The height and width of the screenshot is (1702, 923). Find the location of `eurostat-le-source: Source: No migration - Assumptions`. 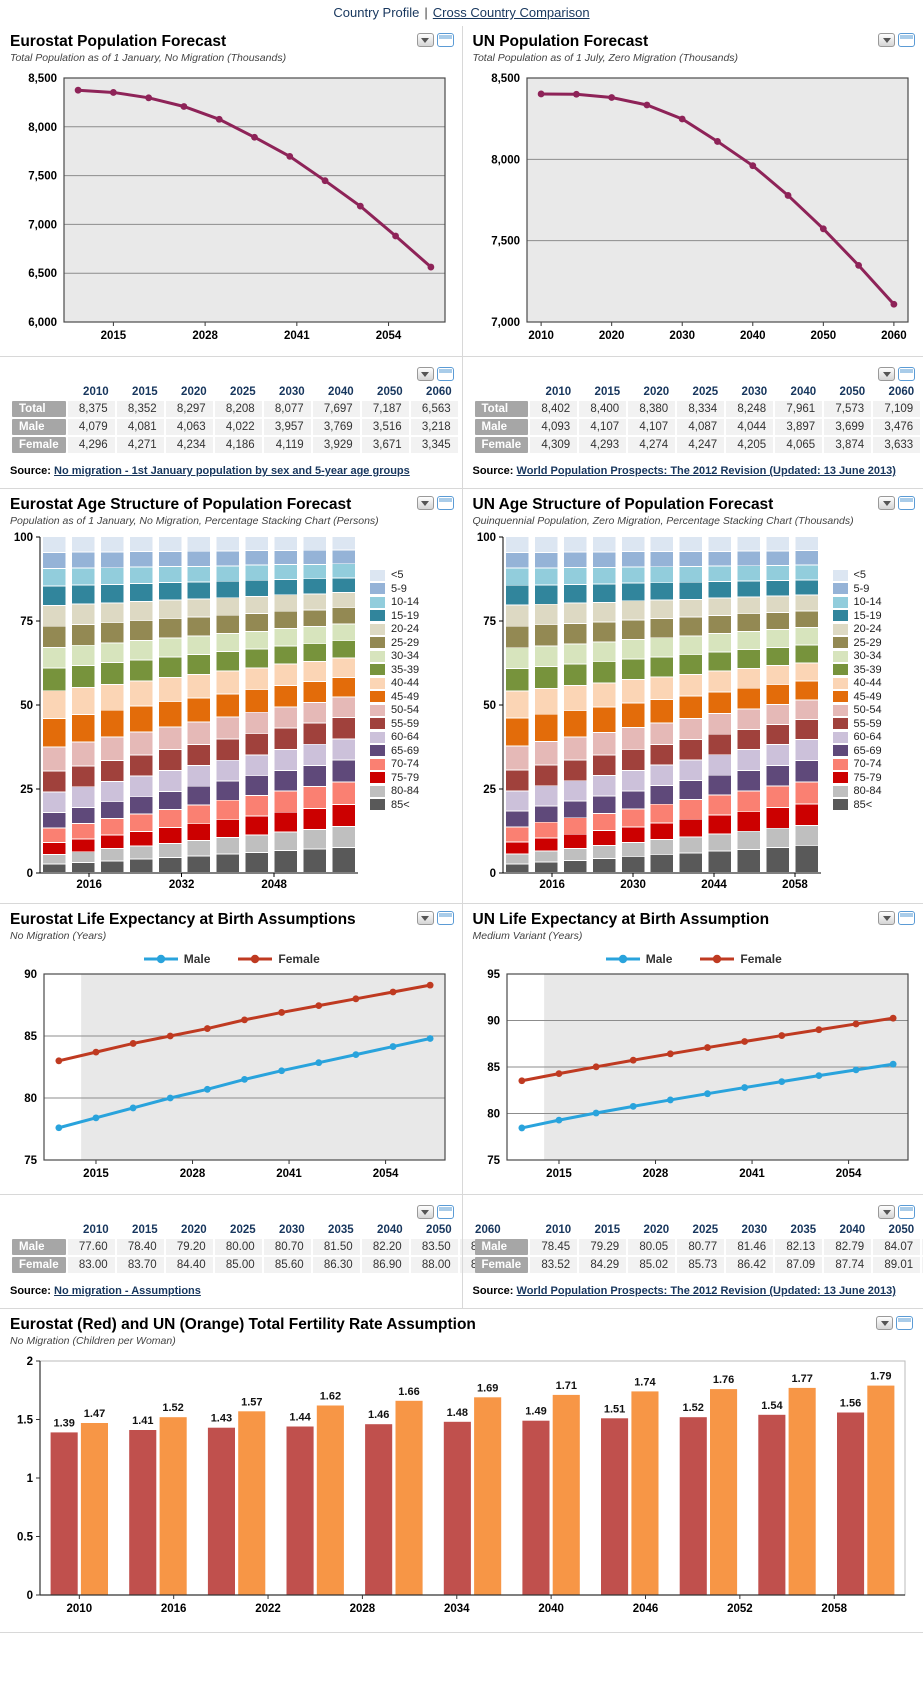

eurostat-le-source: Source: No migration - Assumptions is located at coordinates (105, 1291).